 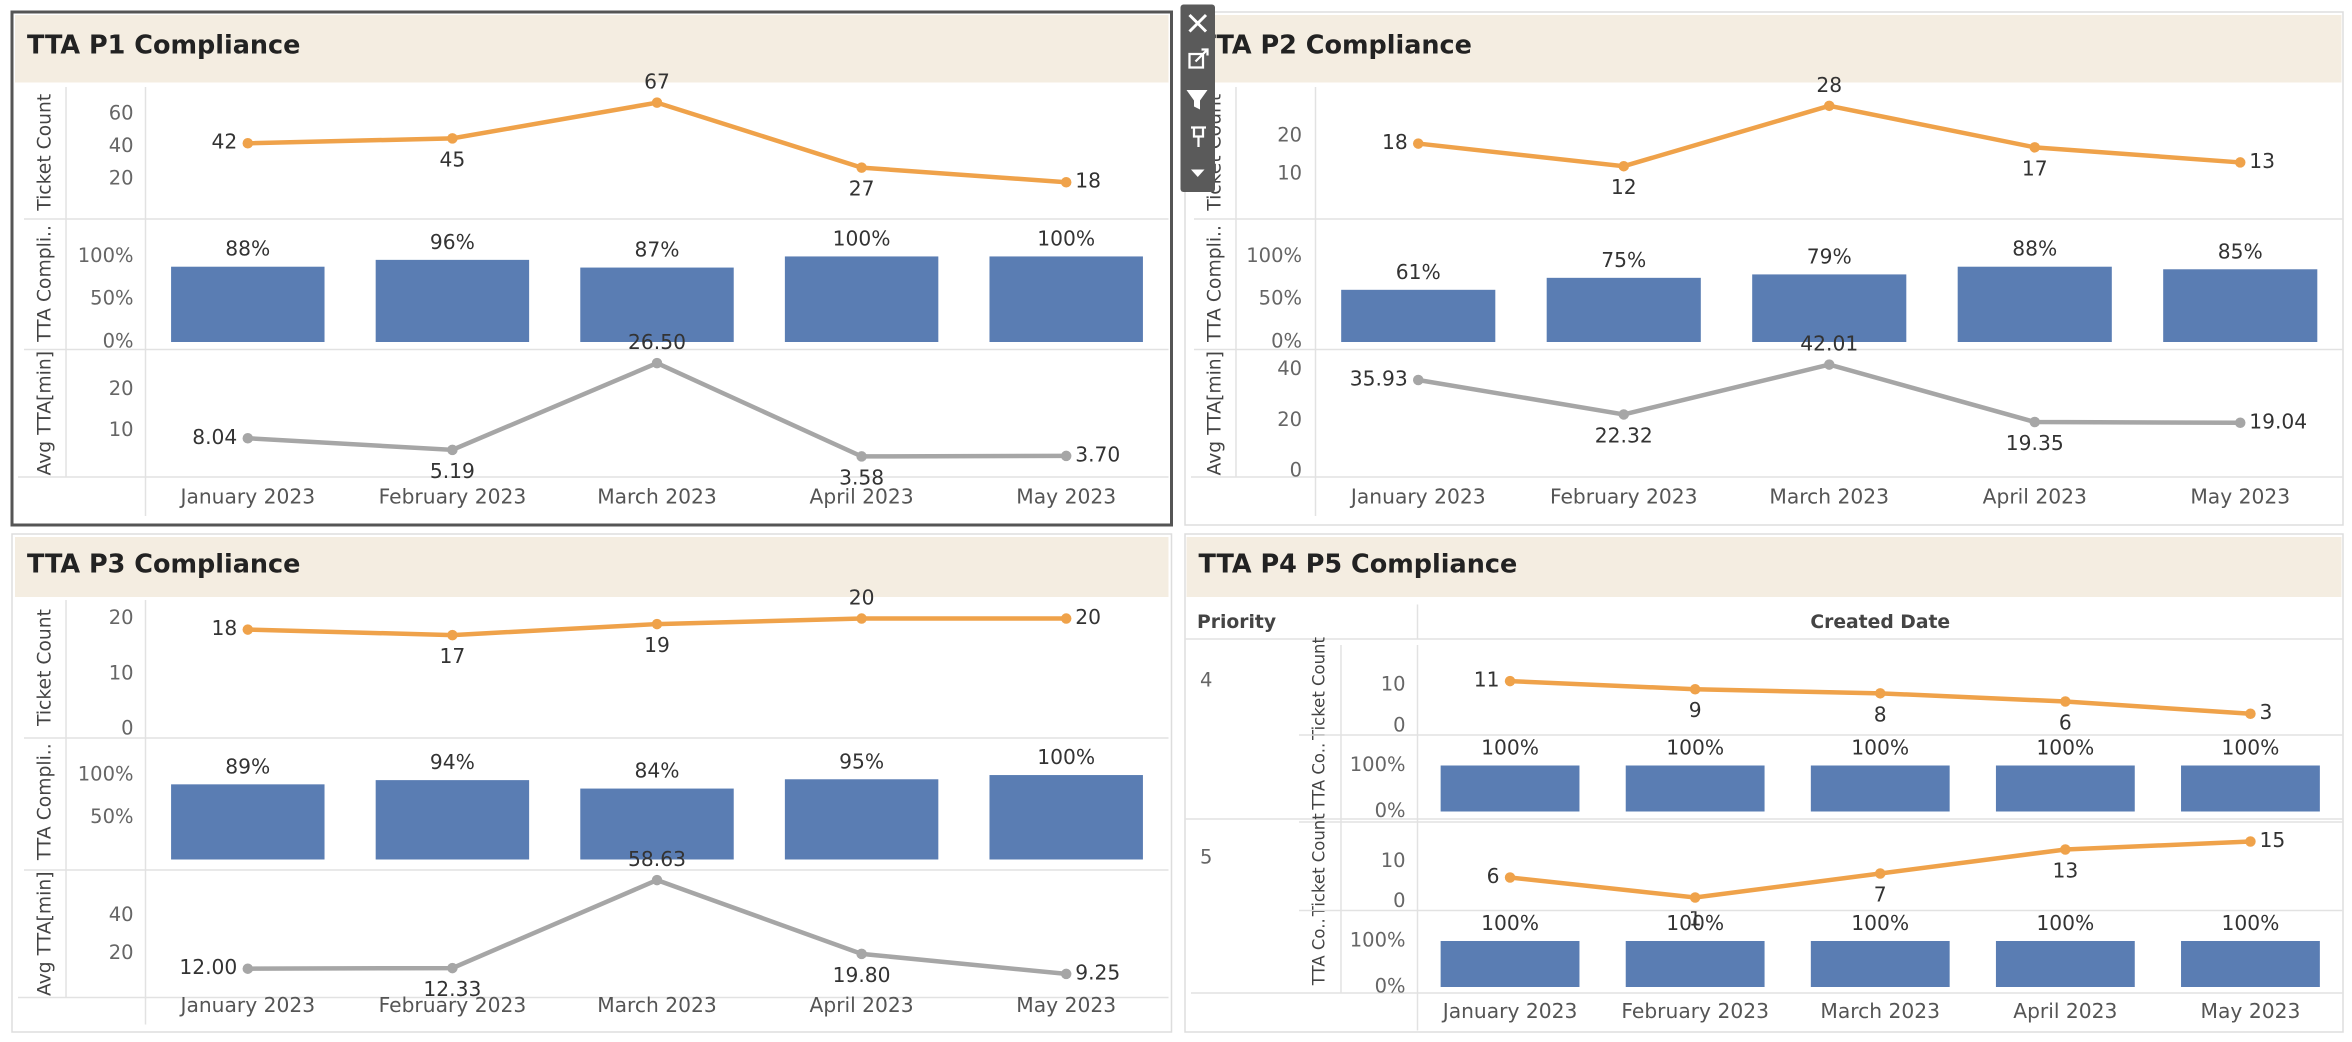 What do you see at coordinates (163, 564) in the screenshot?
I see `panel-title: TTA P3 Compliance` at bounding box center [163, 564].